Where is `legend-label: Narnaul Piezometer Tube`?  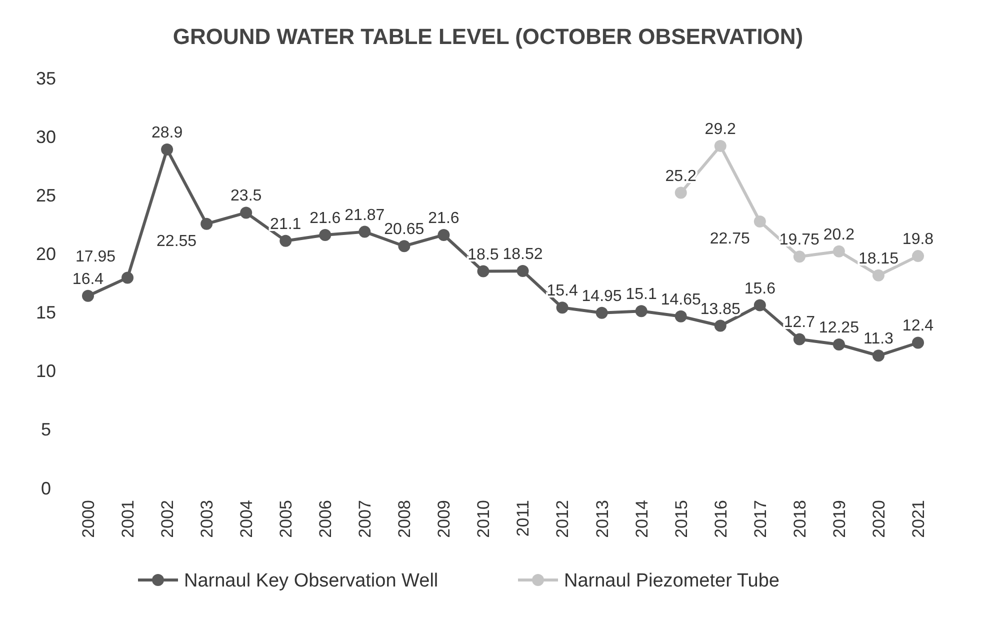 legend-label: Narnaul Piezometer Tube is located at coordinates (672, 581).